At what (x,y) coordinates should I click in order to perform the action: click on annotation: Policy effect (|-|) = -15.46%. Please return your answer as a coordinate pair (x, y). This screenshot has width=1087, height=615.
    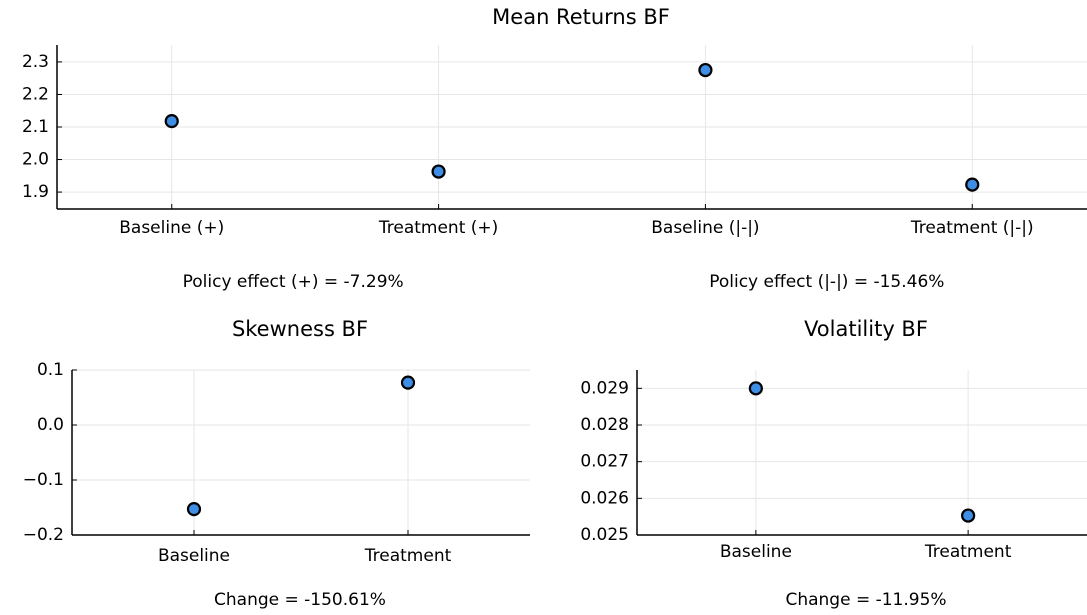
    Looking at the image, I should click on (826, 282).